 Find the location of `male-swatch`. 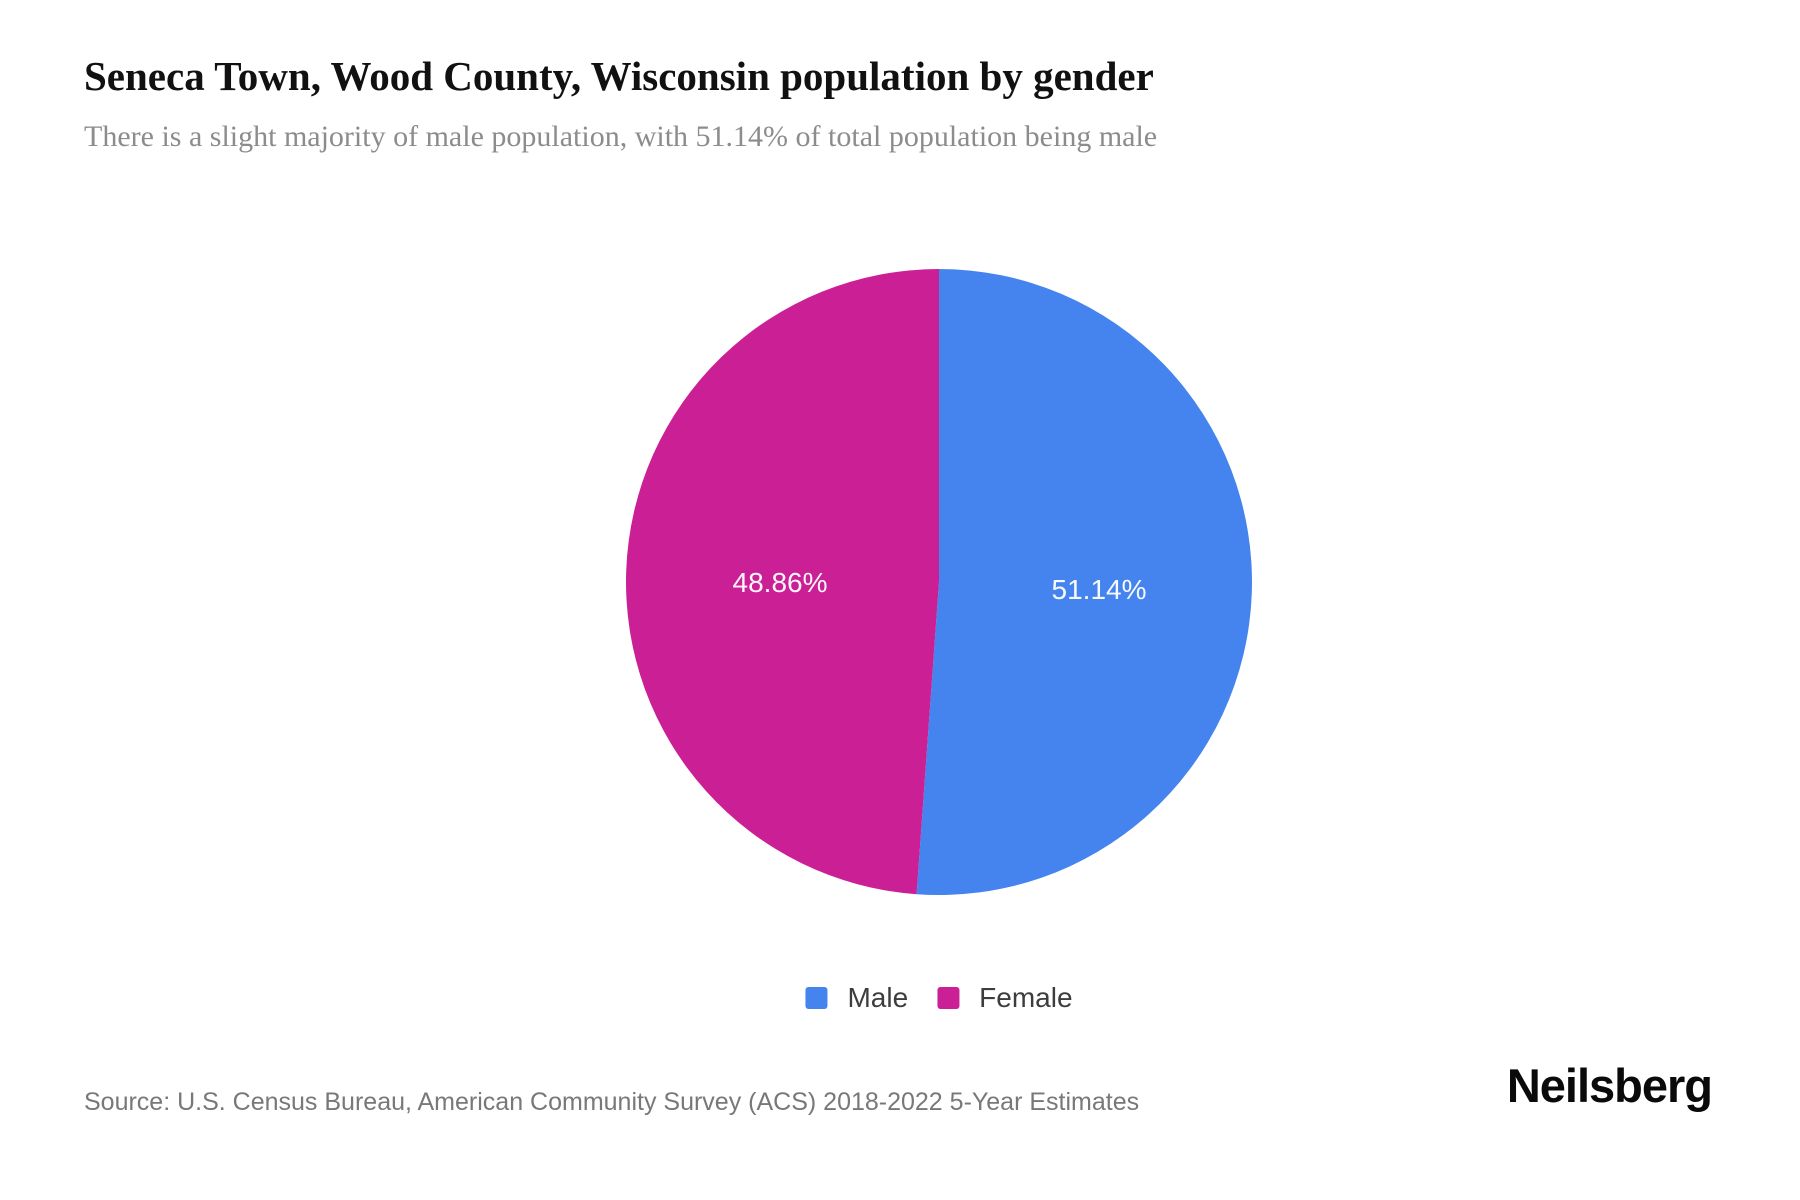

male-swatch is located at coordinates (816, 998).